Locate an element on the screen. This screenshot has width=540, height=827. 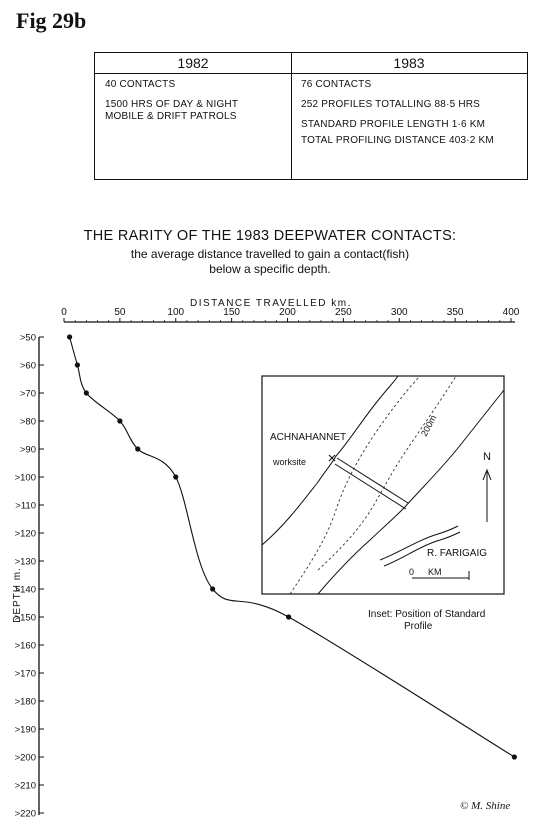
y-tick-label: >50 is located at coordinates (28, 338).